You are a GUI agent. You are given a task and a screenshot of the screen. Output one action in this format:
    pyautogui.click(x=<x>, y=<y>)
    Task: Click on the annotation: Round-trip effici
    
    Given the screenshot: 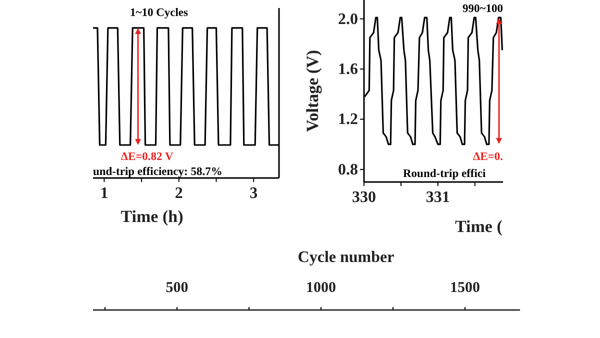 What is the action you would take?
    pyautogui.click(x=445, y=174)
    